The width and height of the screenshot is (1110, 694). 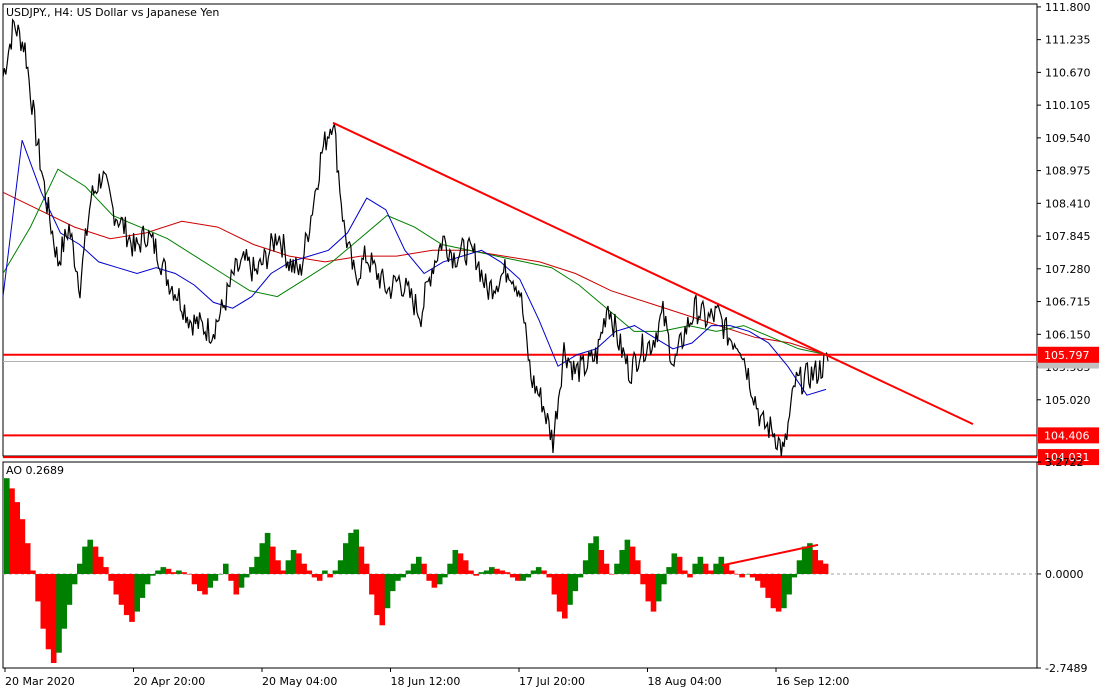 I want to click on price-tick-label: 106.715, so click(x=1068, y=302).